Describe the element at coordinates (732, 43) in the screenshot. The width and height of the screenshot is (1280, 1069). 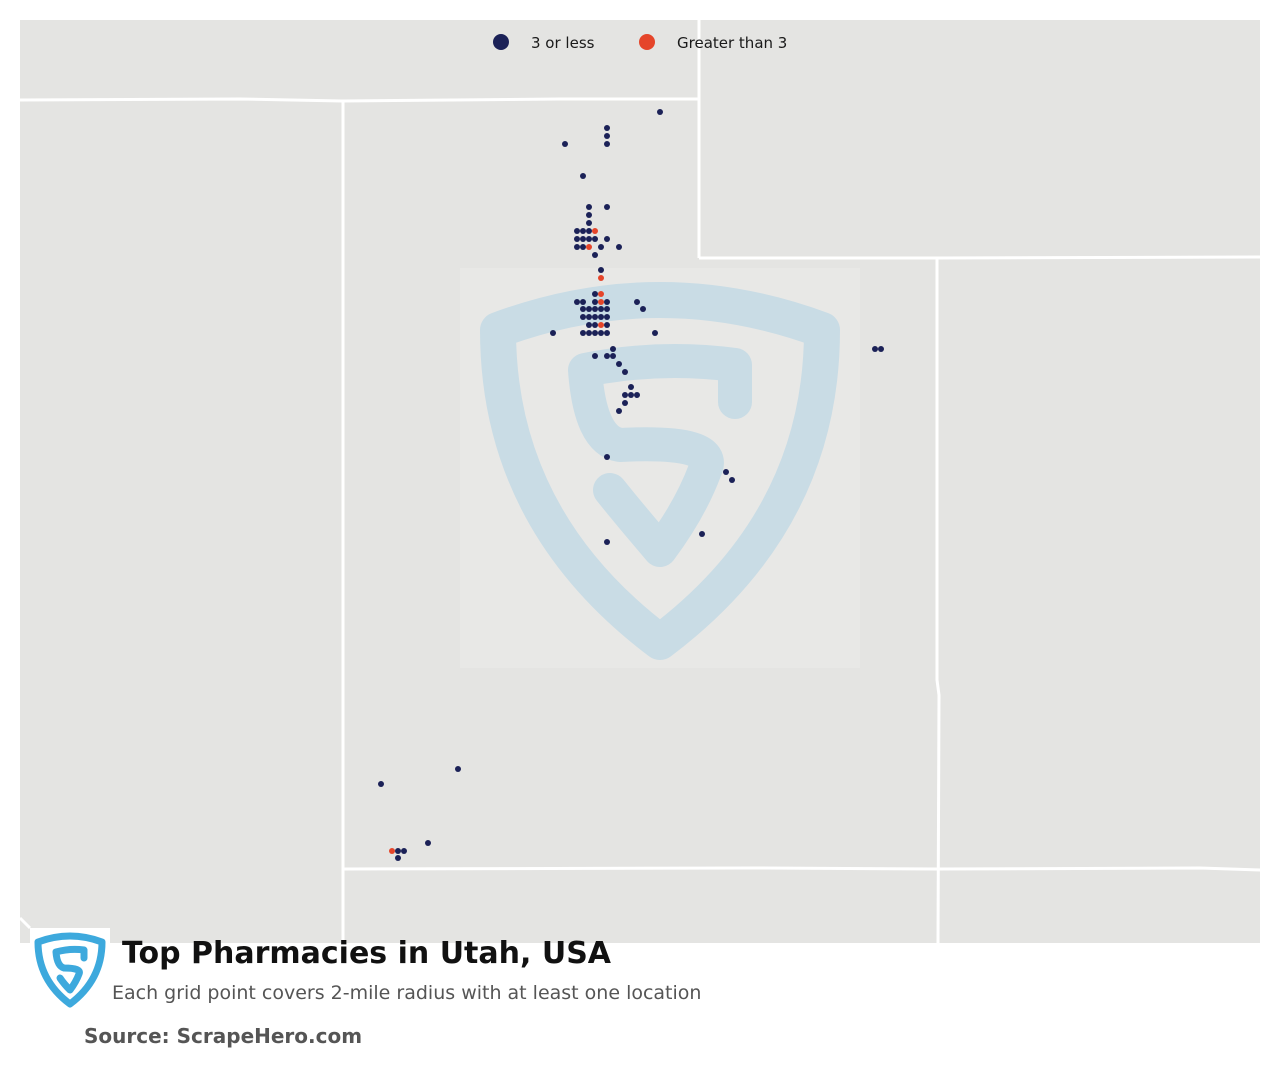
I see `legend-label-high: Greater than 3` at that location.